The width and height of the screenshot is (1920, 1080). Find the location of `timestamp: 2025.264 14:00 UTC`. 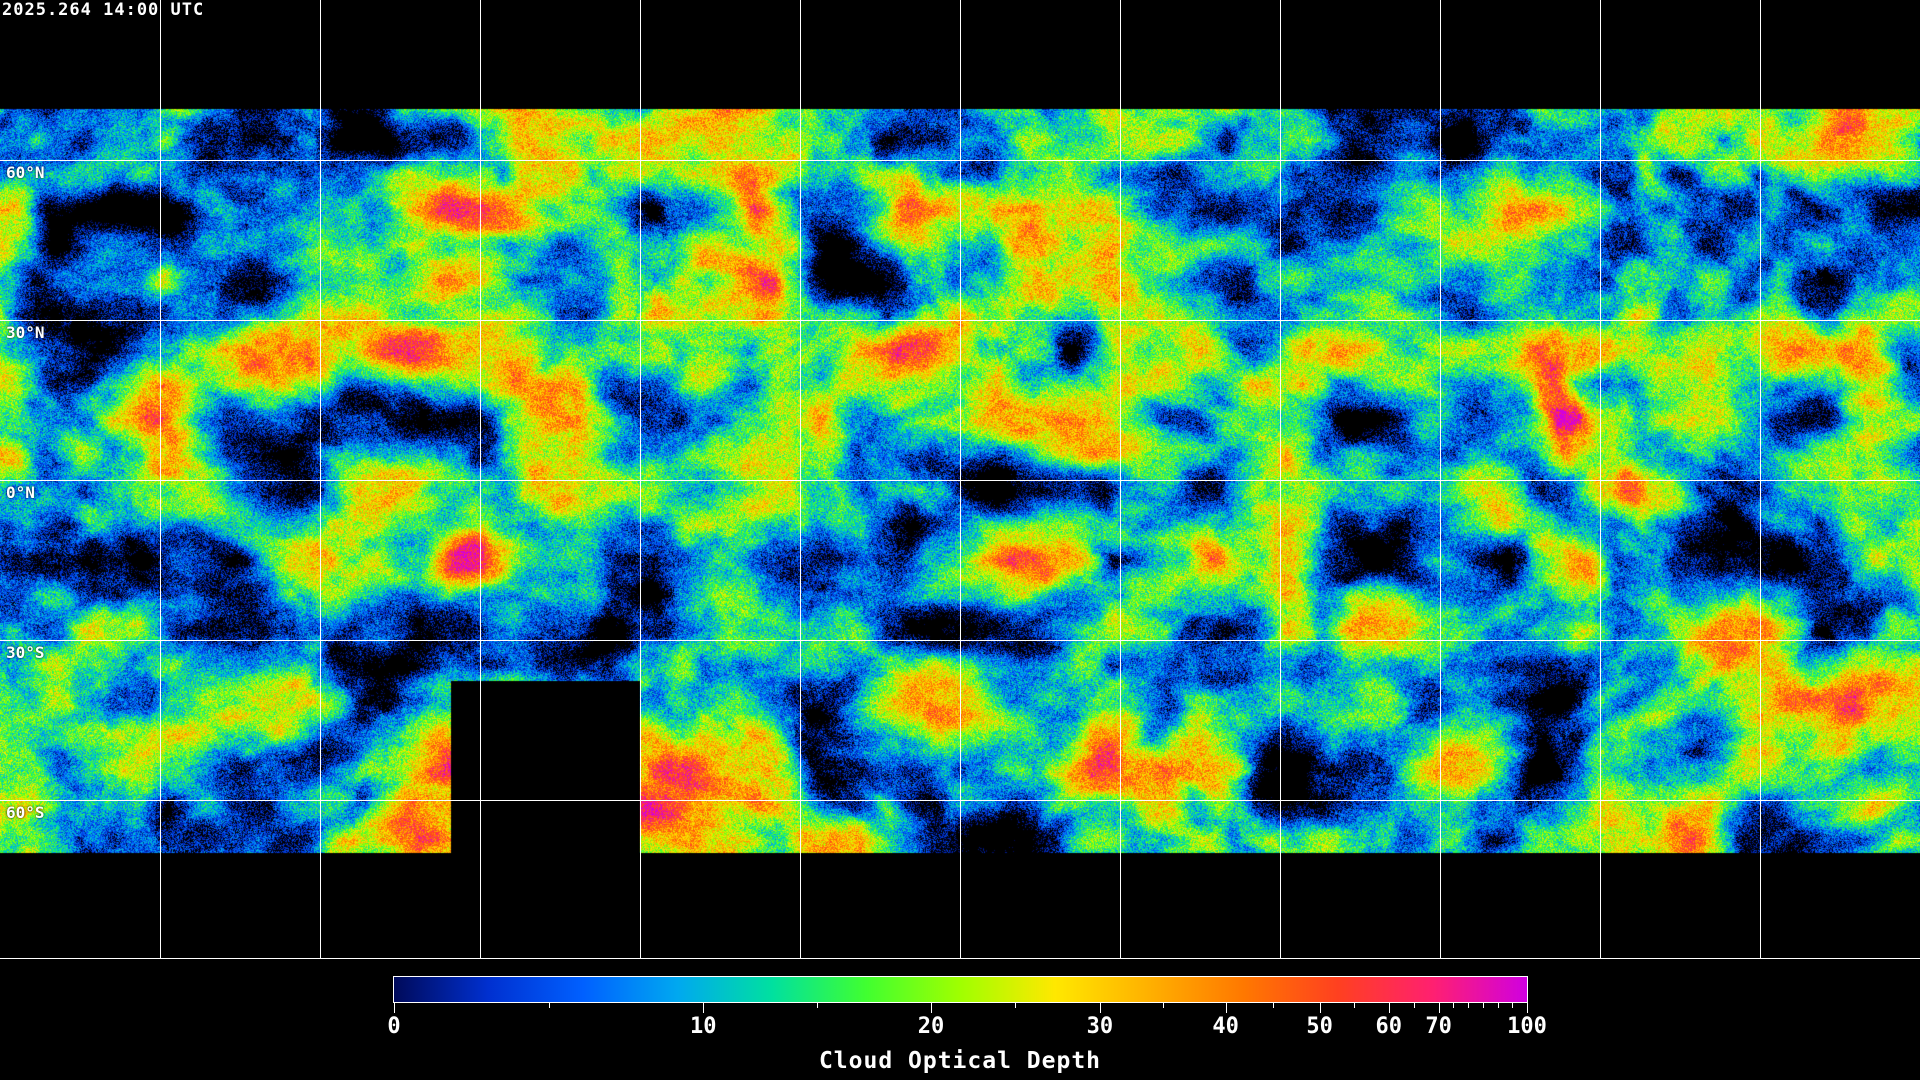

timestamp: 2025.264 14:00 UTC is located at coordinates (103, 10).